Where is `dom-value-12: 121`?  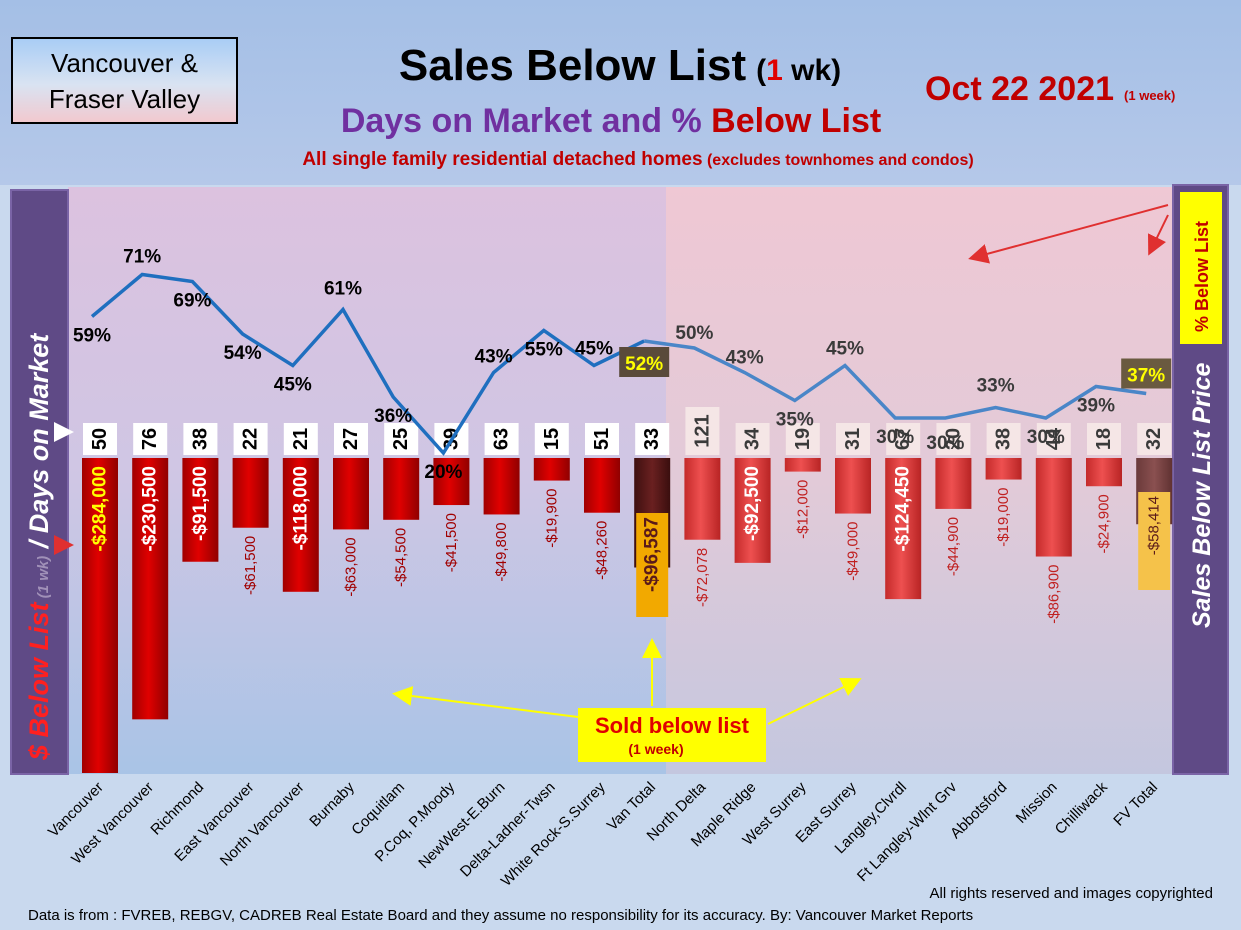 dom-value-12: 121 is located at coordinates (702, 430).